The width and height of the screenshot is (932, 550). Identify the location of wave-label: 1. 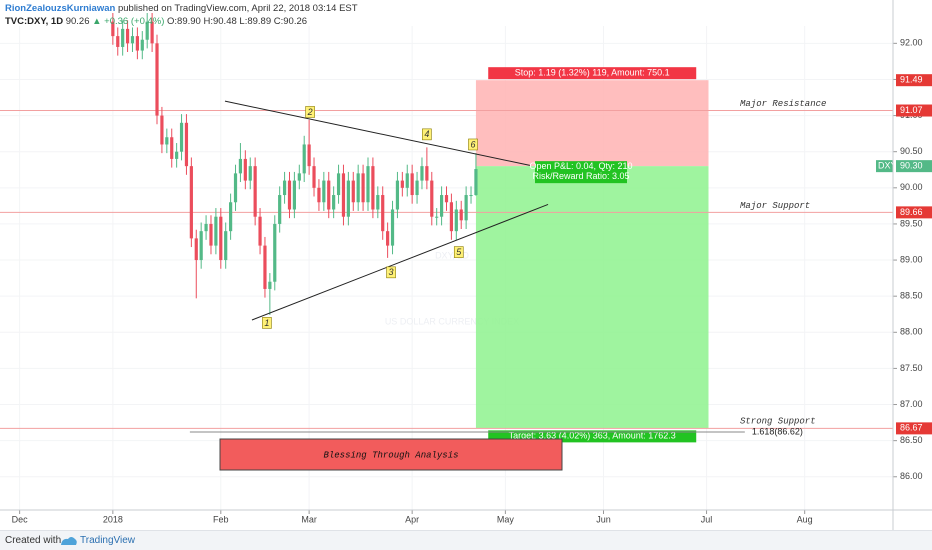
(266, 323).